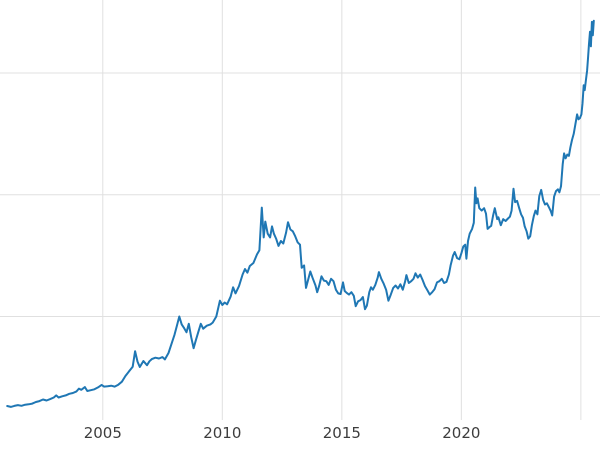 This screenshot has height=450, width=600. I want to click on x-tick-label: 2020, so click(461, 433).